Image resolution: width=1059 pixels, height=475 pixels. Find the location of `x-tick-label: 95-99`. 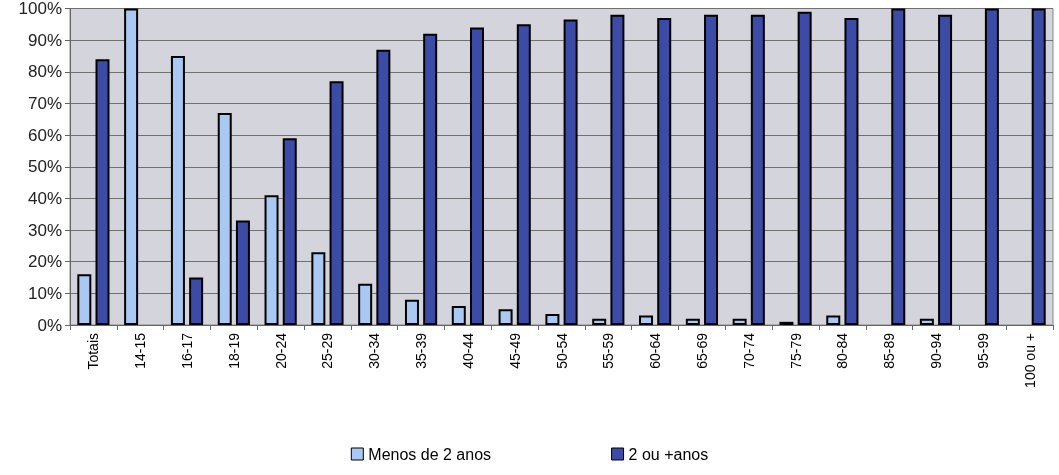

x-tick-label: 95-99 is located at coordinates (982, 350).